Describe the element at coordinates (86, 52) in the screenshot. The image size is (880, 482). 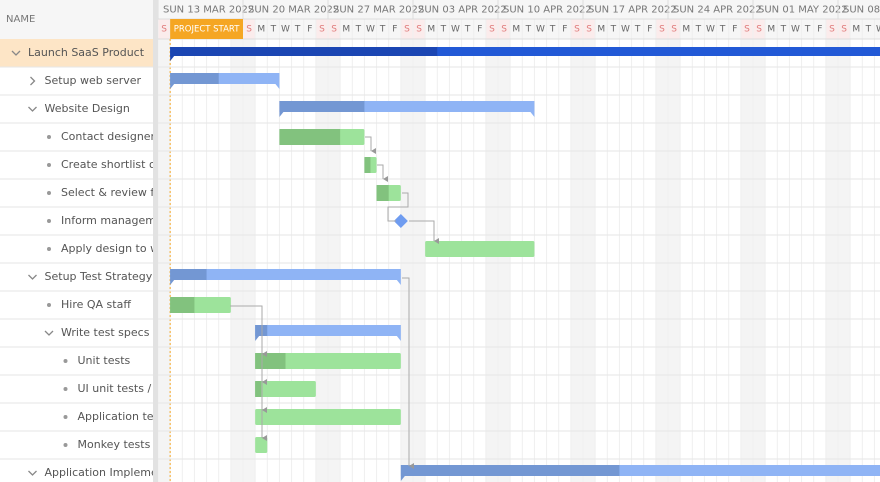
I see `task-name: Launch SaaS Product` at that location.